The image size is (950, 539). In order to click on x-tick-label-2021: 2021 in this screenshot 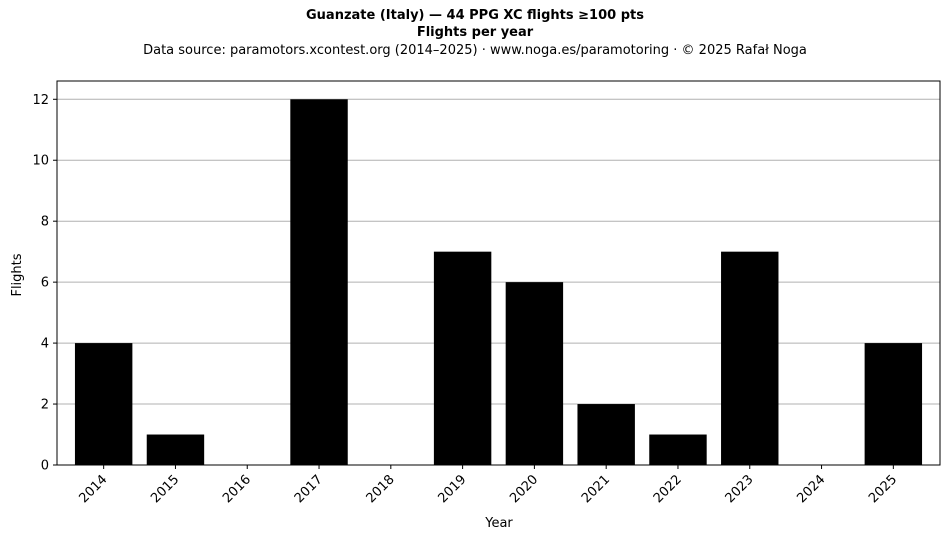, I will do `click(596, 489)`.